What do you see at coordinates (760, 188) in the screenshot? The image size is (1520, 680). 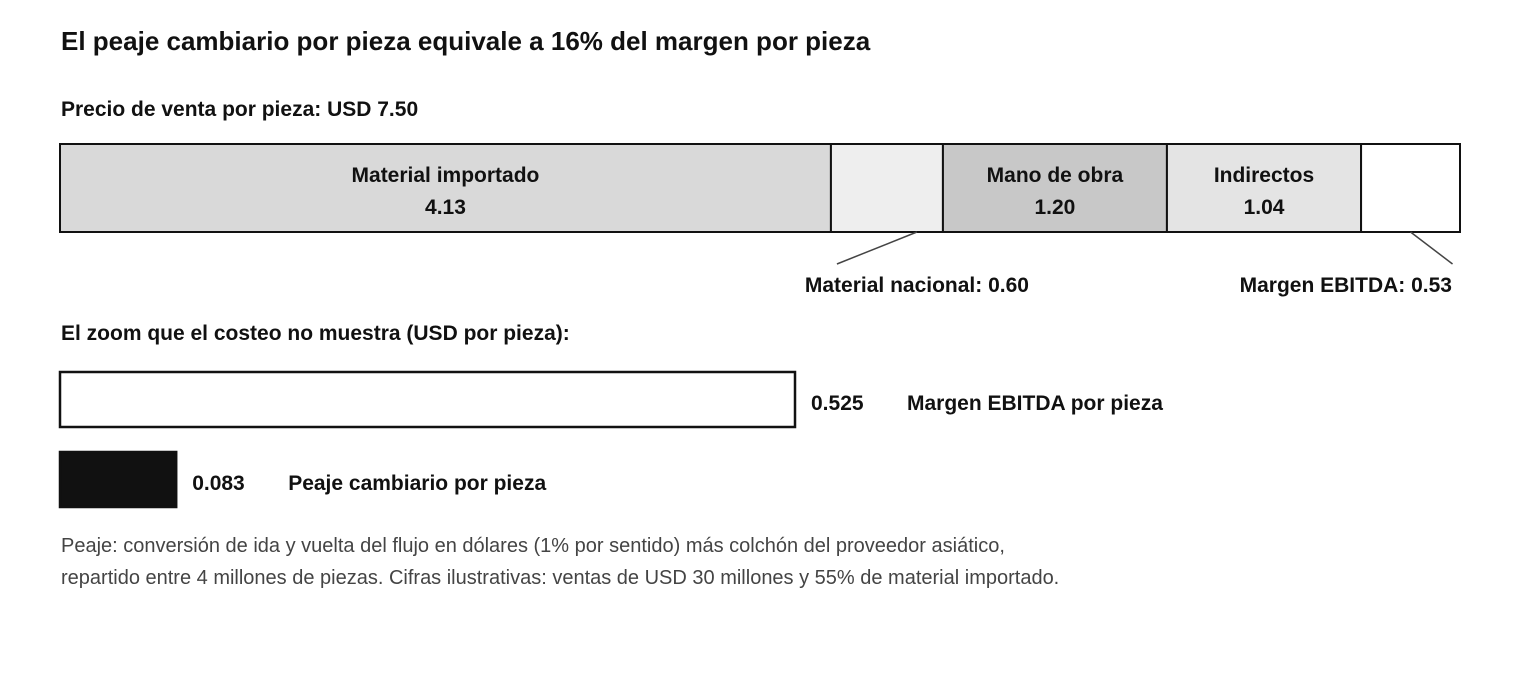 I see `stacked-bar-outline` at bounding box center [760, 188].